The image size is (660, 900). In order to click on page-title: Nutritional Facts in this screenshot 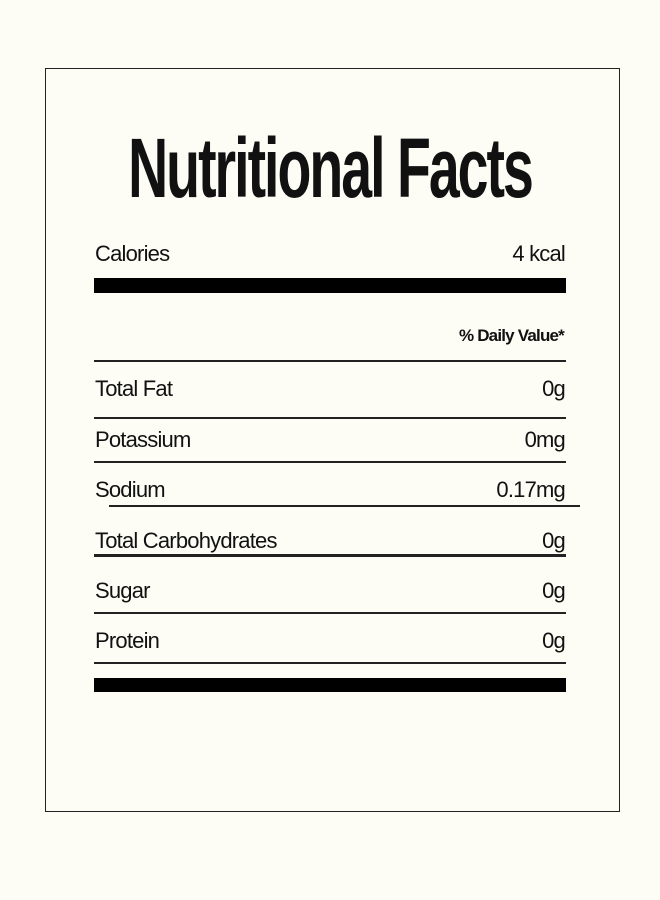, I will do `click(331, 168)`.